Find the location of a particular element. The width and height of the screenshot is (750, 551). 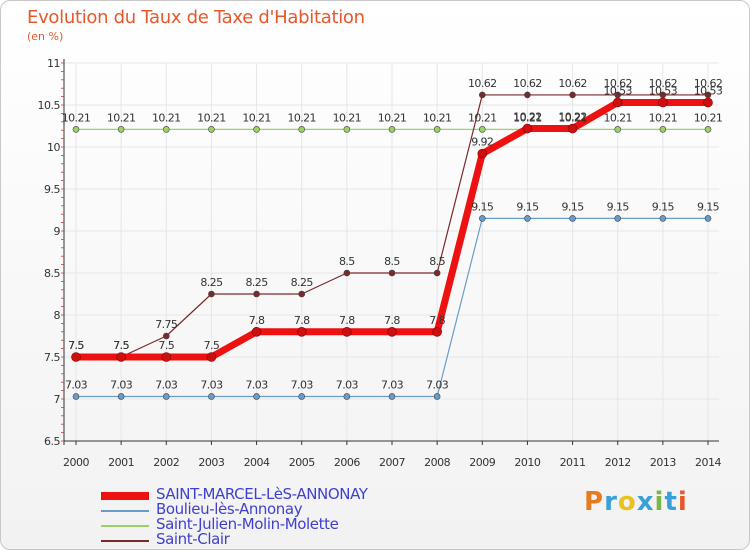

chart-unit: (en %) is located at coordinates (45, 36).